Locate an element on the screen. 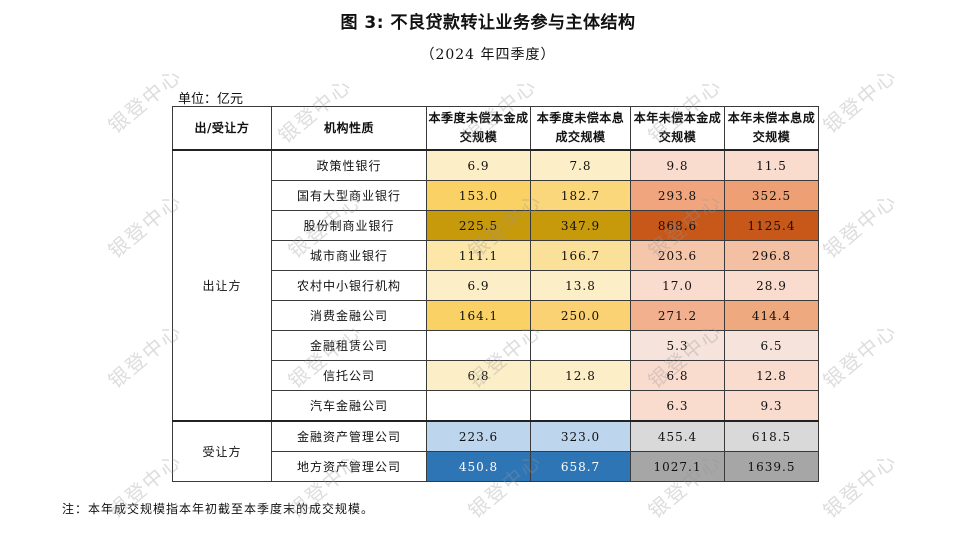 The image size is (976, 537). value-cell: 352.5 is located at coordinates (771, 195).